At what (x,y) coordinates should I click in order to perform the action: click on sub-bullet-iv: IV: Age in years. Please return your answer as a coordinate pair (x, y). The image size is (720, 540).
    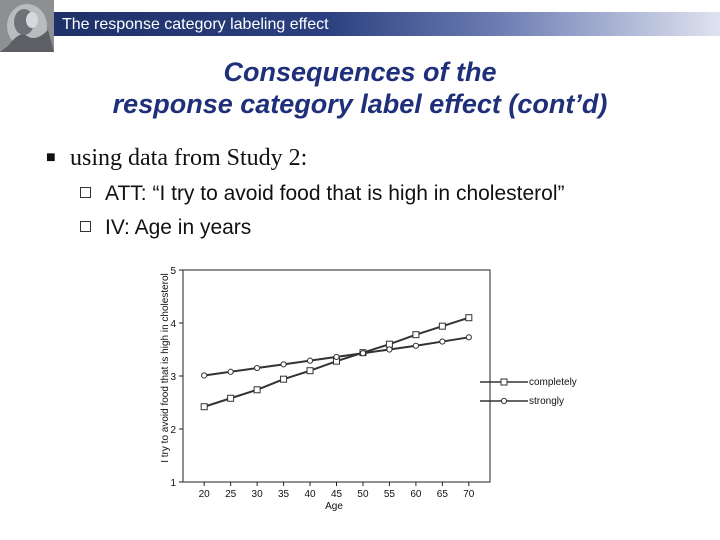
    Looking at the image, I should click on (165, 228).